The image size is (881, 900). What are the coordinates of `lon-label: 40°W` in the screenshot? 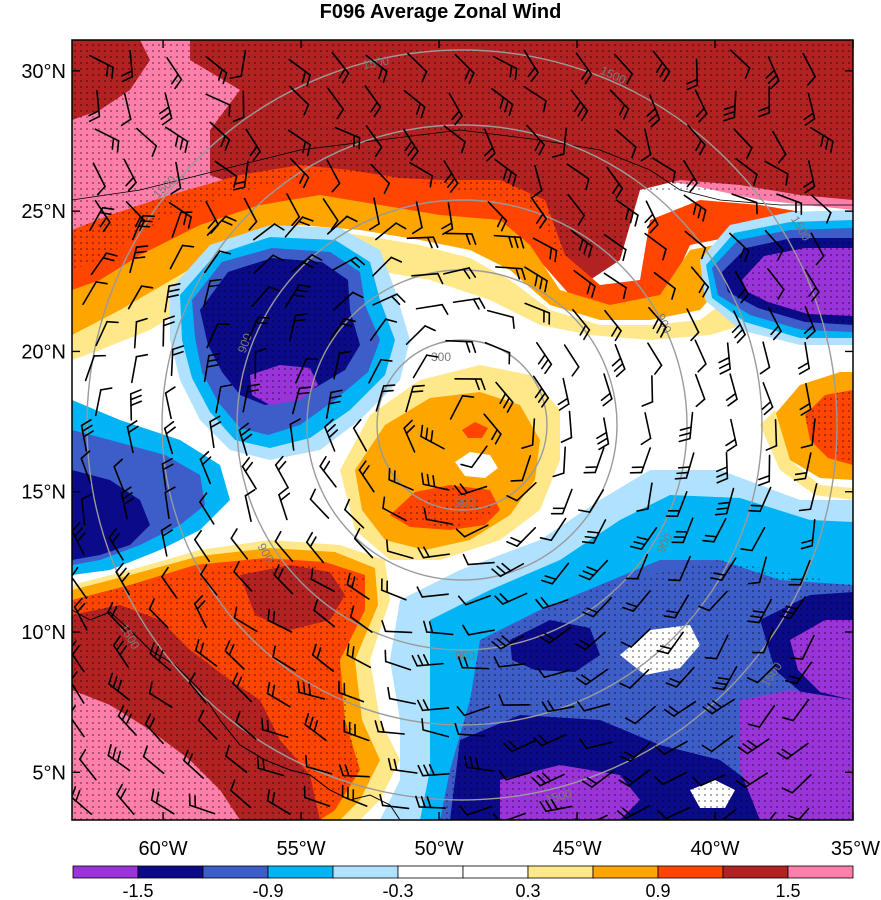 It's located at (714, 849).